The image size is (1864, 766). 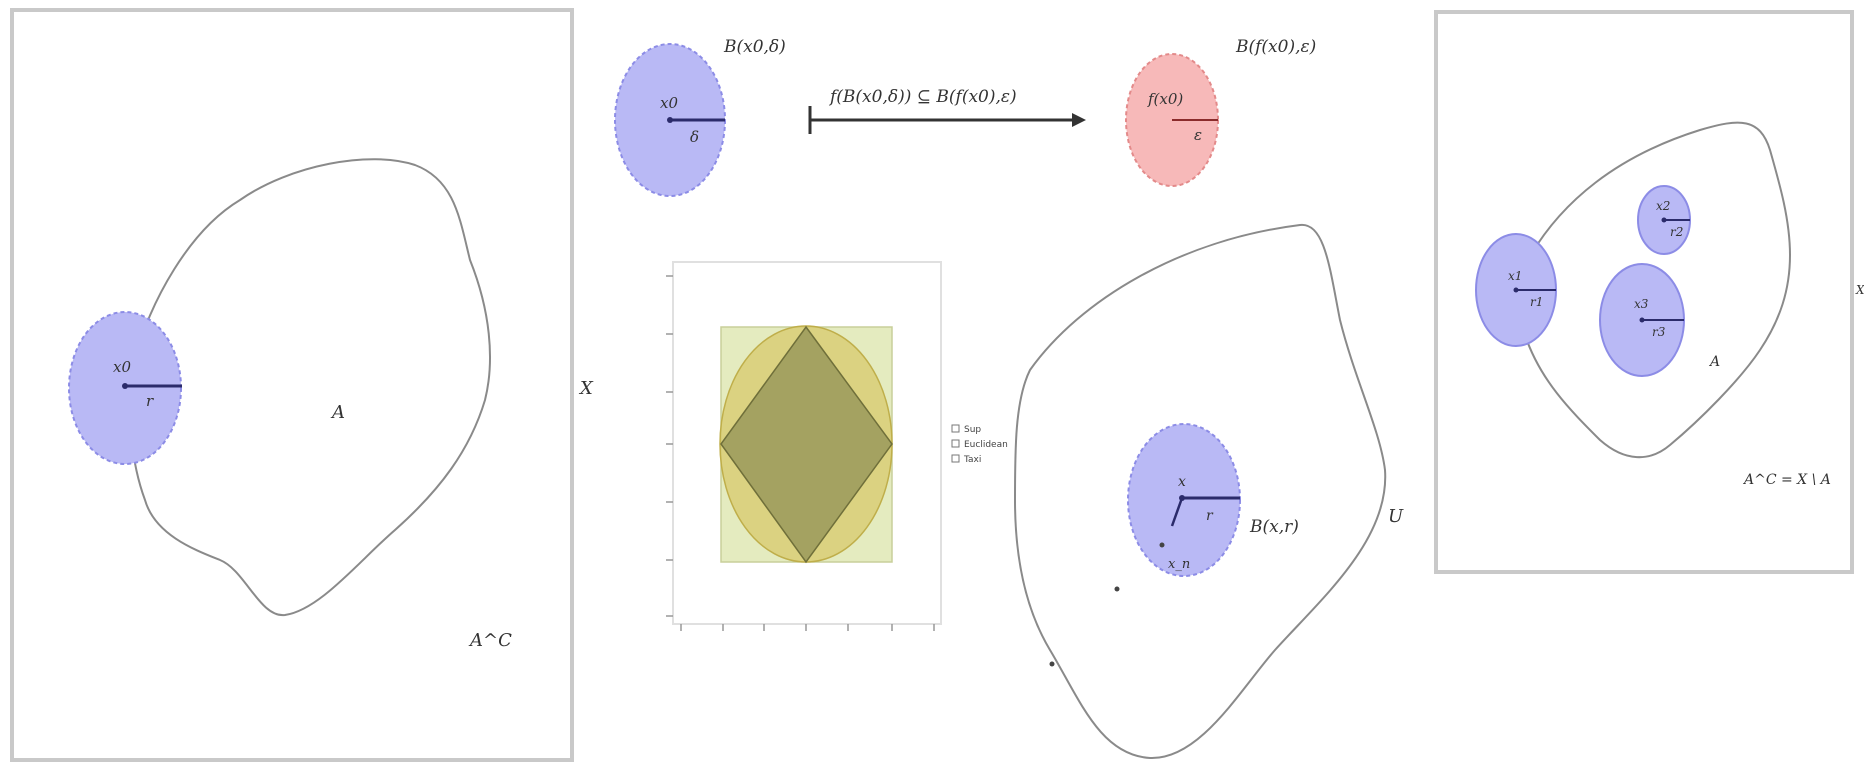 I want to click on edge-label-x-right: X, so click(x=1859, y=290).